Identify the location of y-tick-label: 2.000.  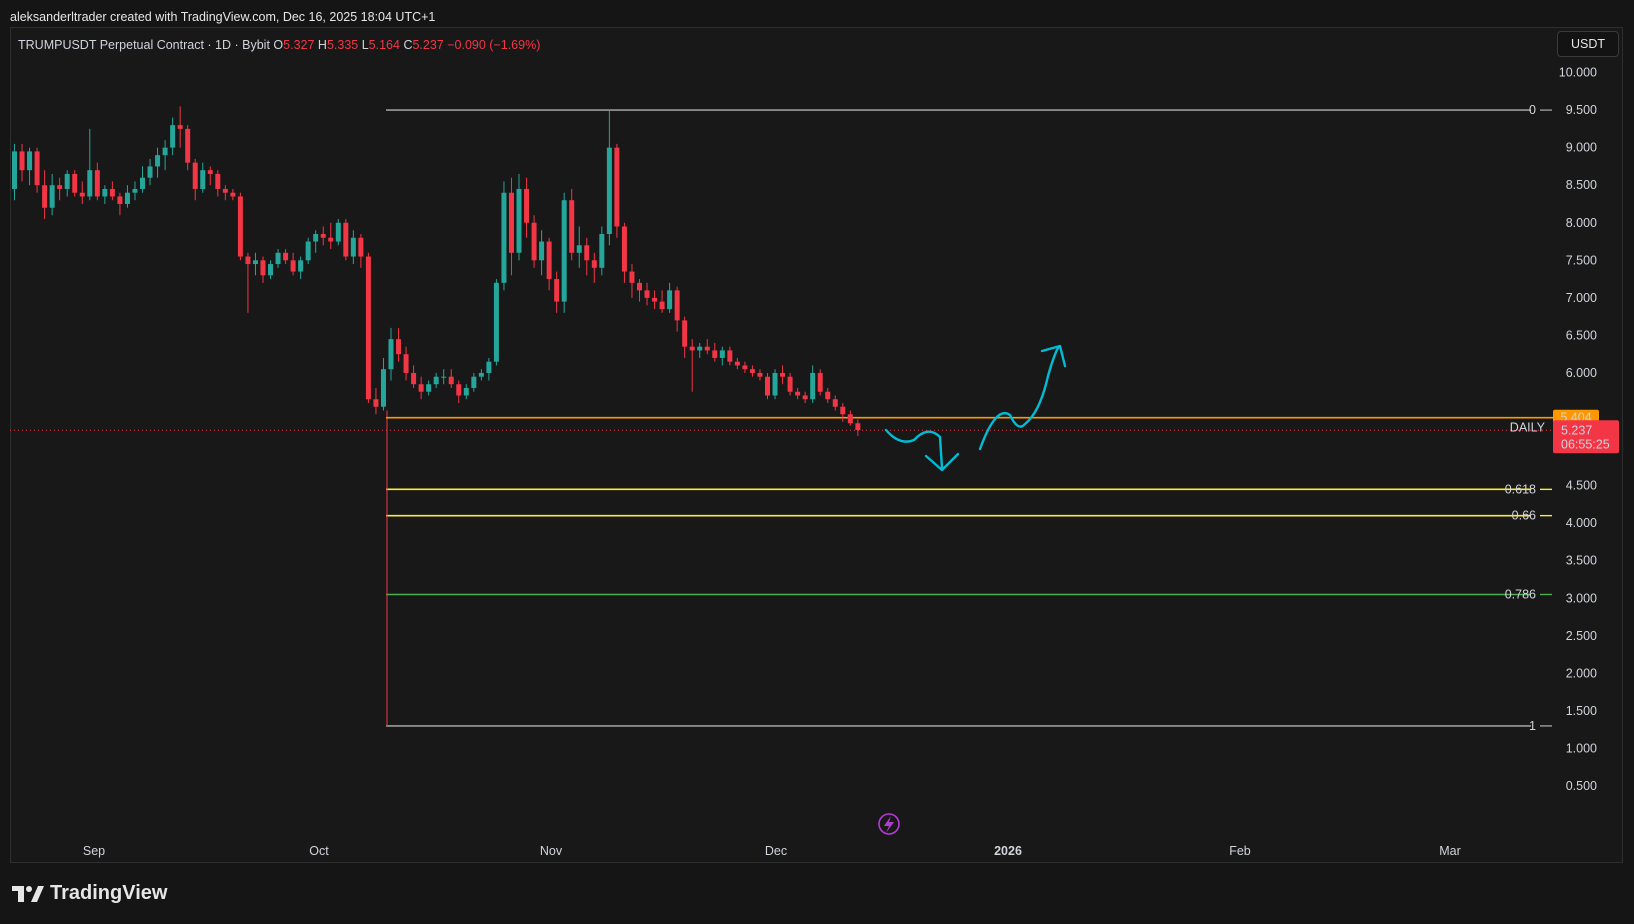
(1581, 673).